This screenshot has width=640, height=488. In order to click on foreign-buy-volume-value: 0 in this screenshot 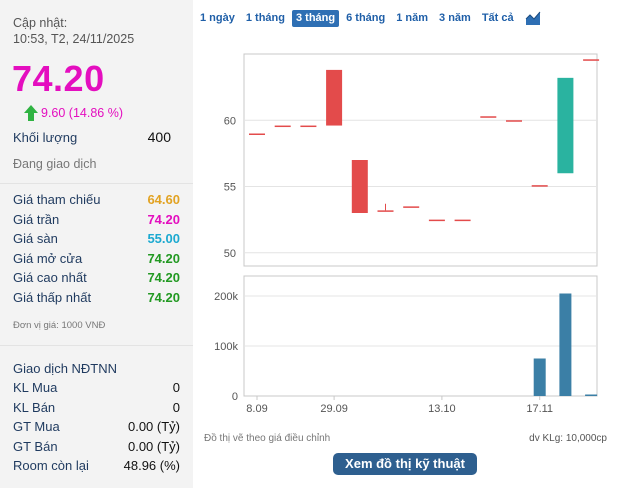, I will do `click(176, 387)`.